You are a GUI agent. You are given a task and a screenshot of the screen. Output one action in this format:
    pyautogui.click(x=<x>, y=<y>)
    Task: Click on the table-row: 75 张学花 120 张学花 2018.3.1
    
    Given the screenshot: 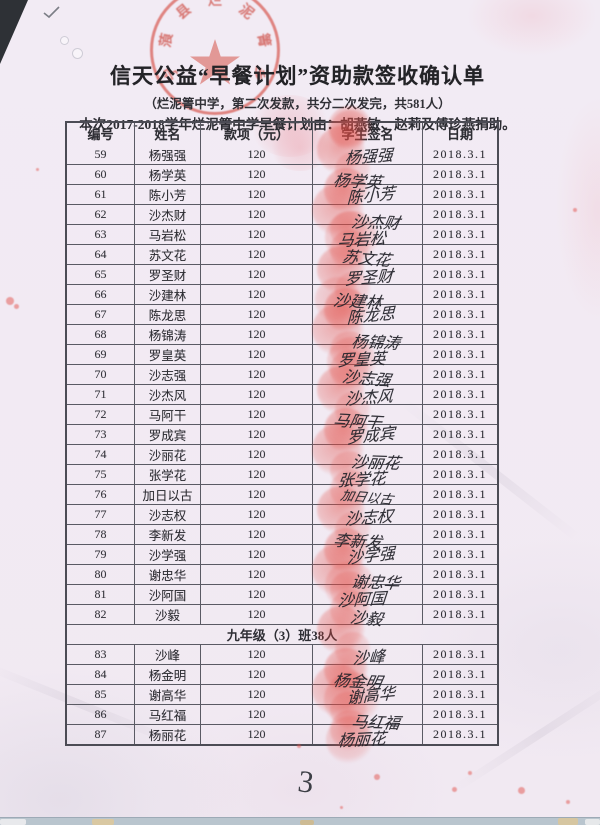 What is the action you would take?
    pyautogui.click(x=282, y=477)
    